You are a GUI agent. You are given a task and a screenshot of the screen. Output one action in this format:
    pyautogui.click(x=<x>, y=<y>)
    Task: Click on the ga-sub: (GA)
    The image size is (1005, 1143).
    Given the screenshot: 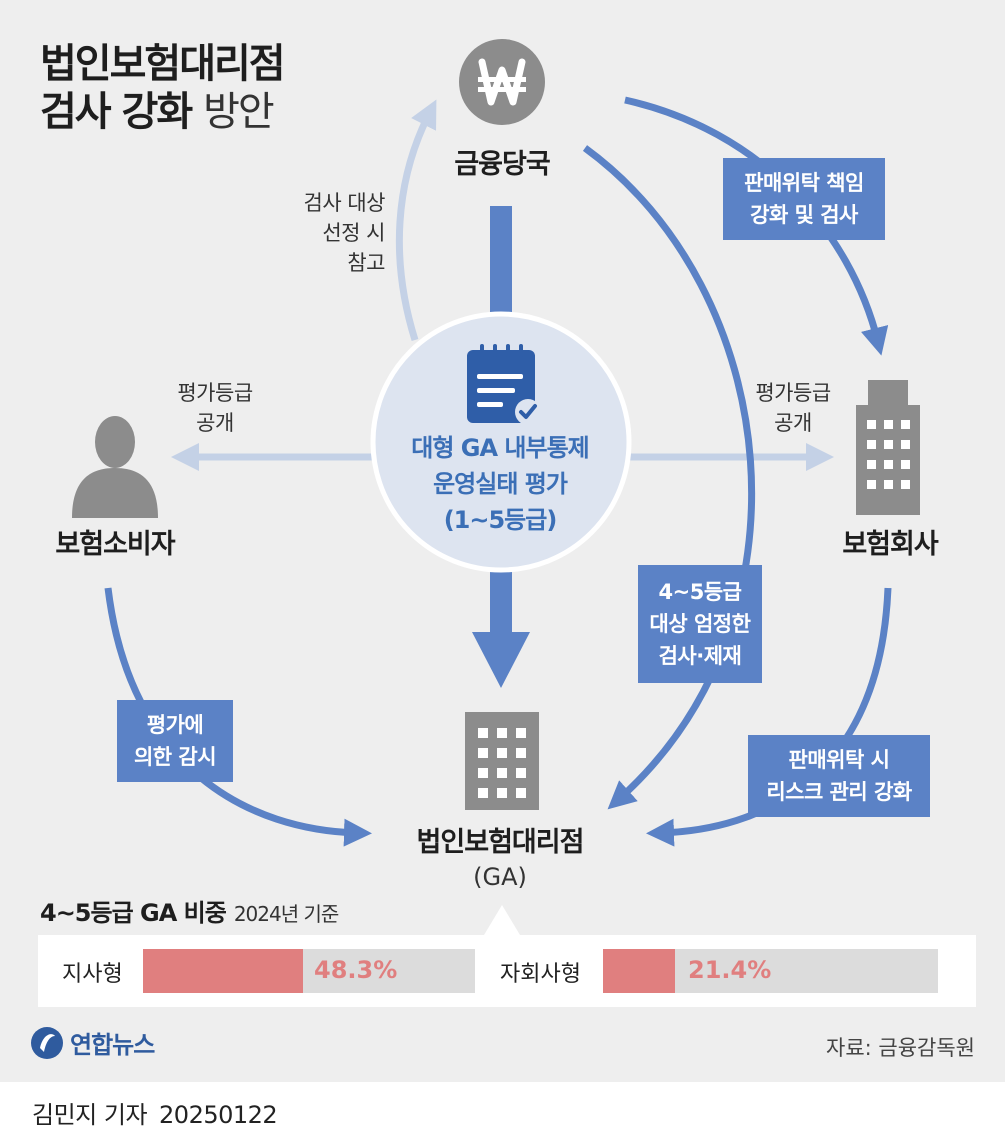 What is the action you would take?
    pyautogui.click(x=500, y=877)
    